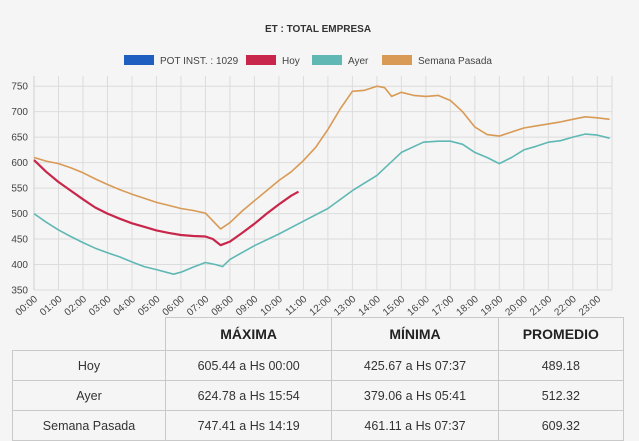 The width and height of the screenshot is (639, 441). Describe the element at coordinates (318, 29) in the screenshot. I see `chart-title: ET : TOTAL EMPRESA` at that location.